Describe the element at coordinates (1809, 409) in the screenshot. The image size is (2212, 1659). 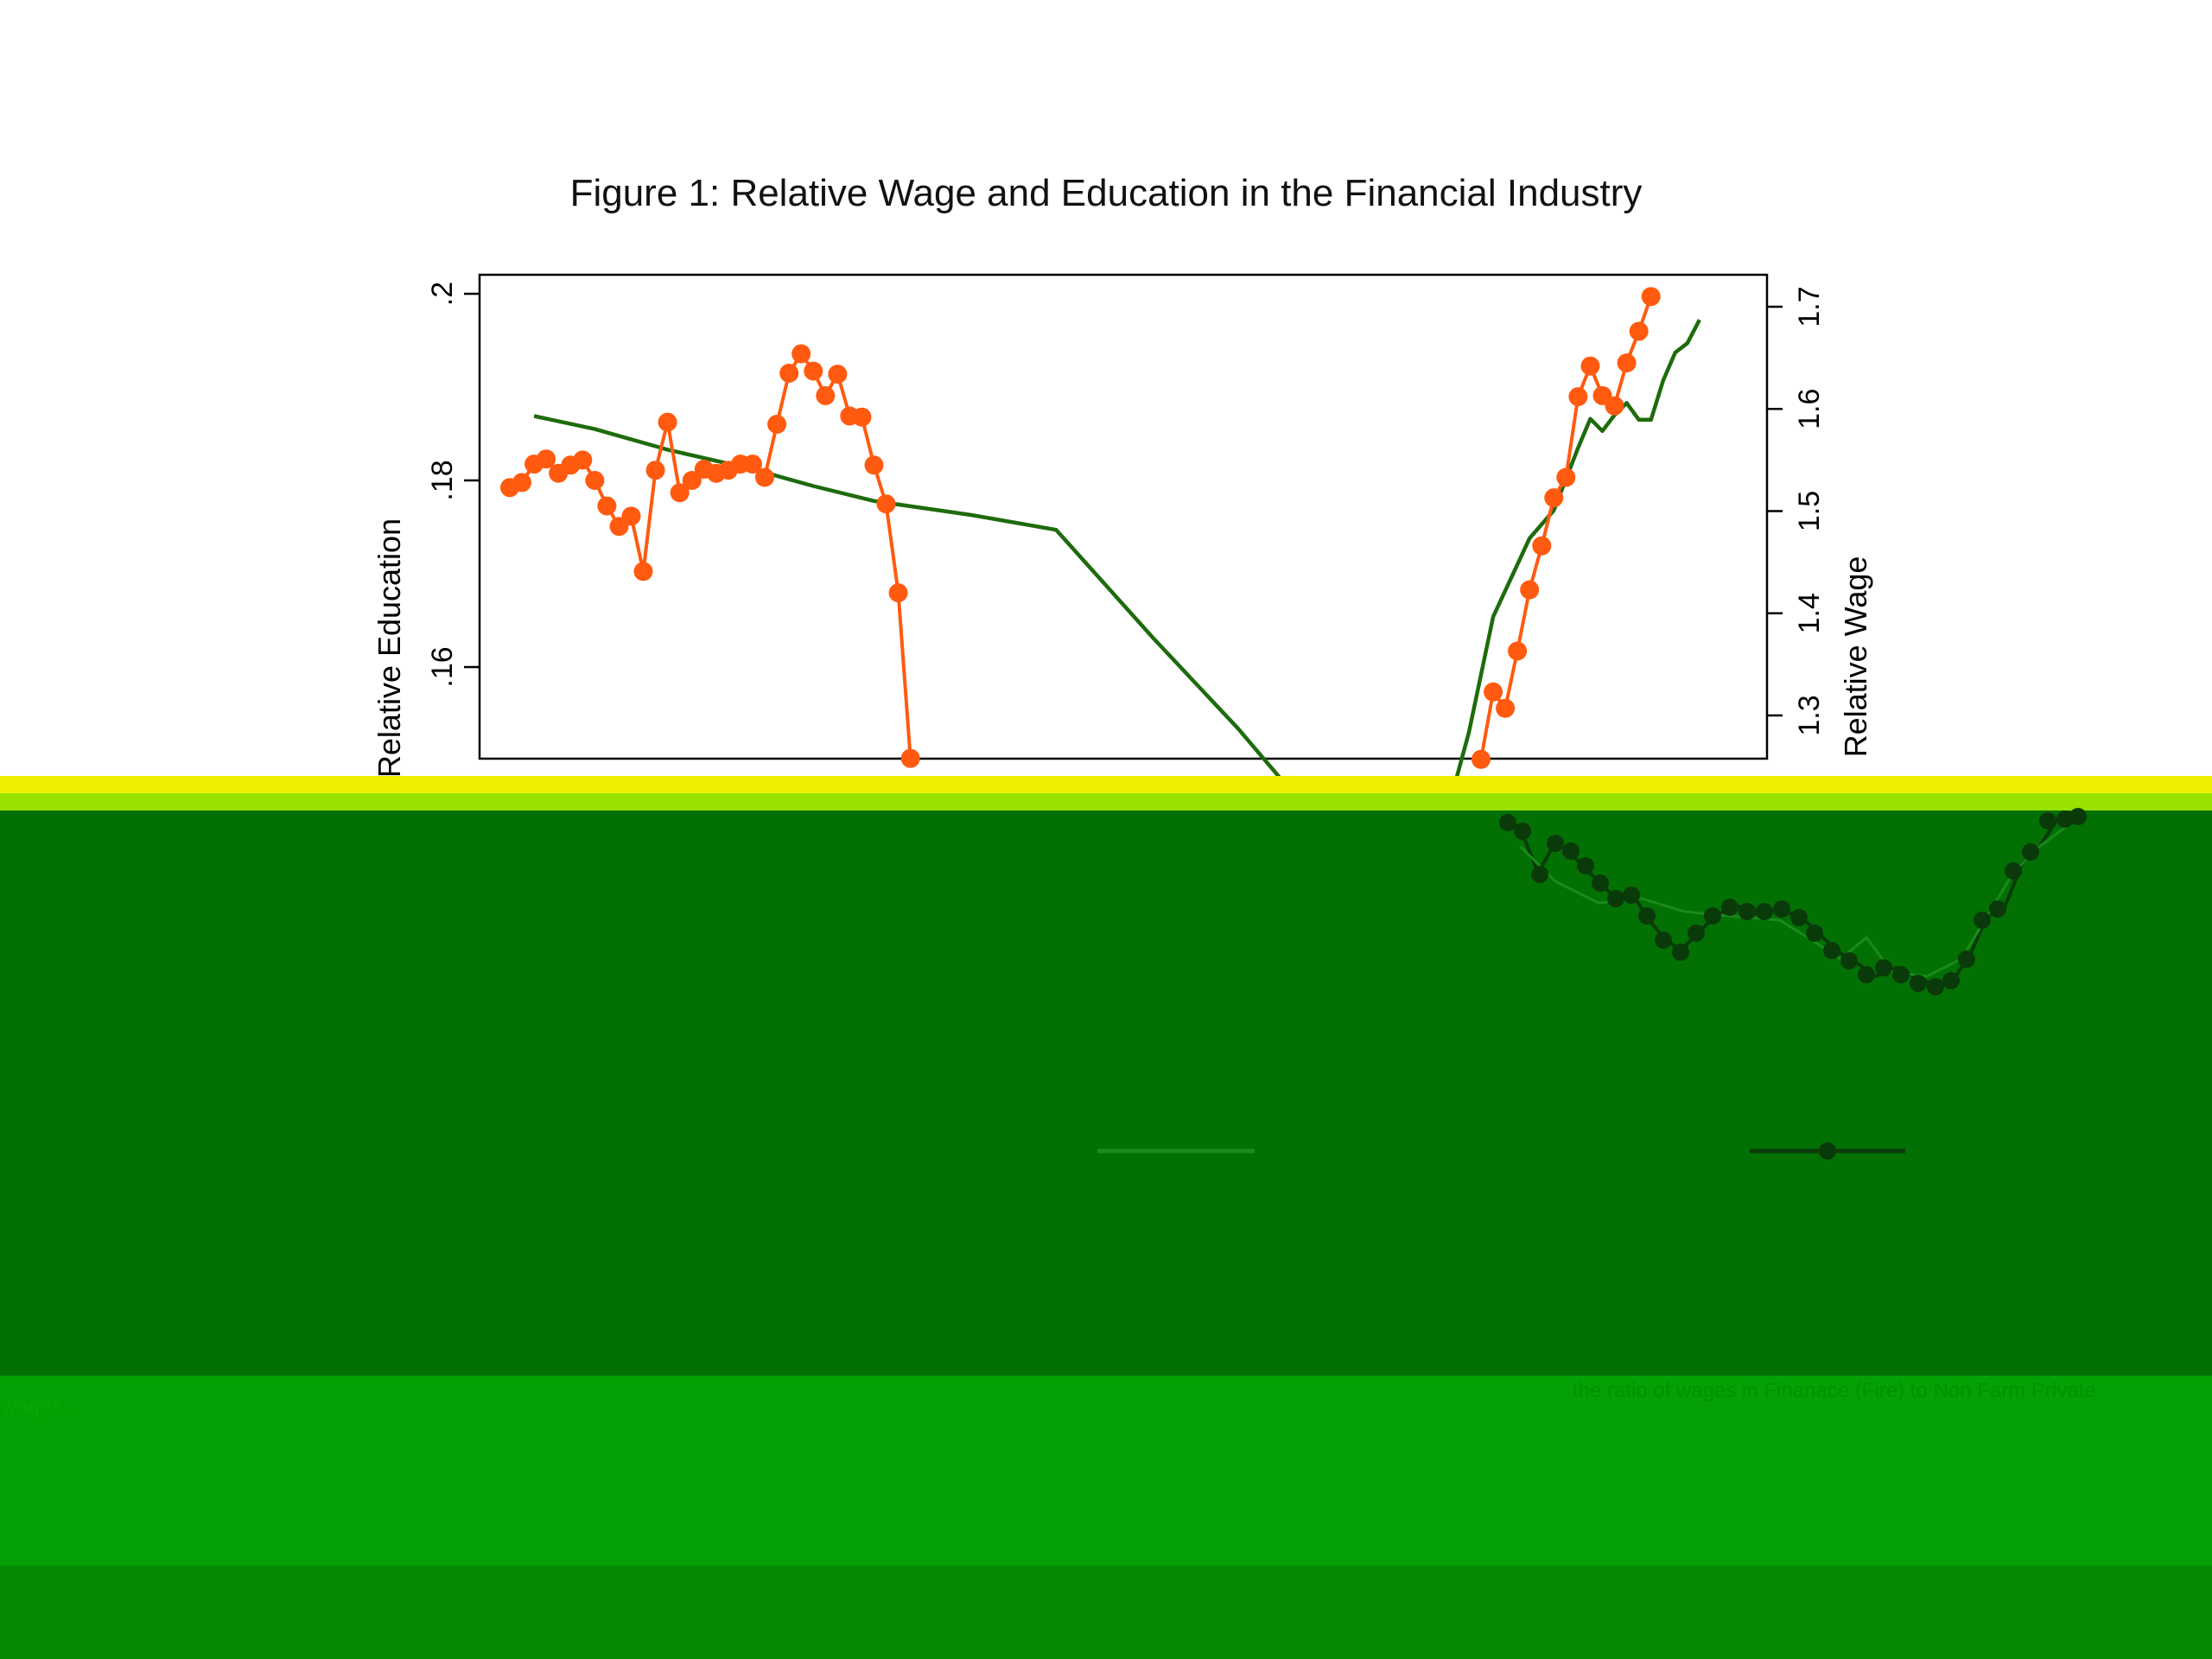
I see `right-tick-label: 1.6` at that location.